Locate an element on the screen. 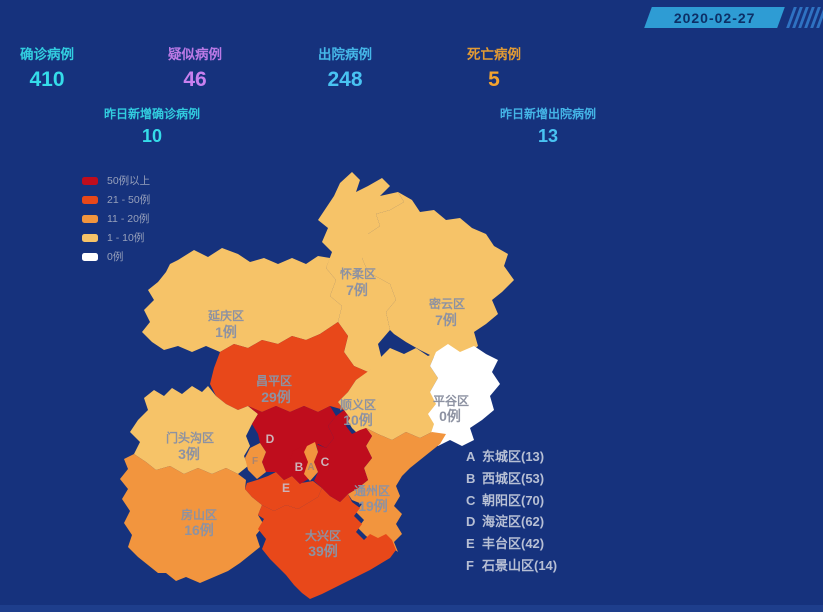 The width and height of the screenshot is (823, 612). district-chaoyang is located at coordinates (343, 456).